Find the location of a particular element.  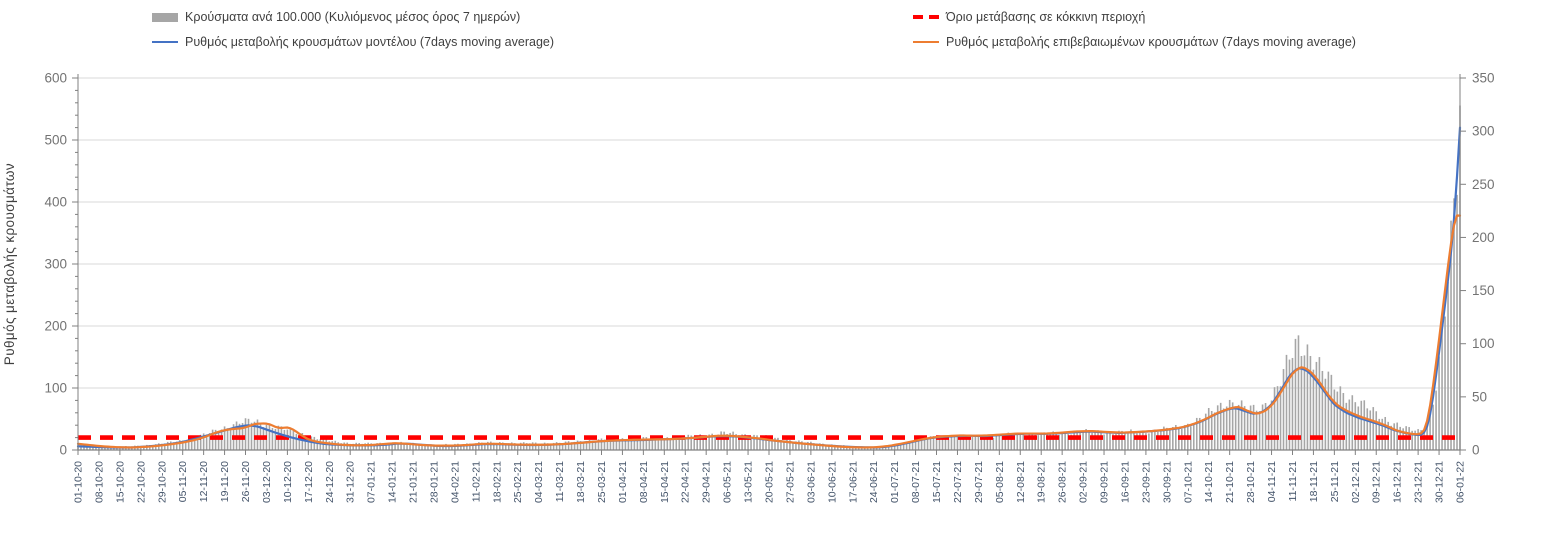

x-tick-label: 18-03-21 is located at coordinates (581, 482).